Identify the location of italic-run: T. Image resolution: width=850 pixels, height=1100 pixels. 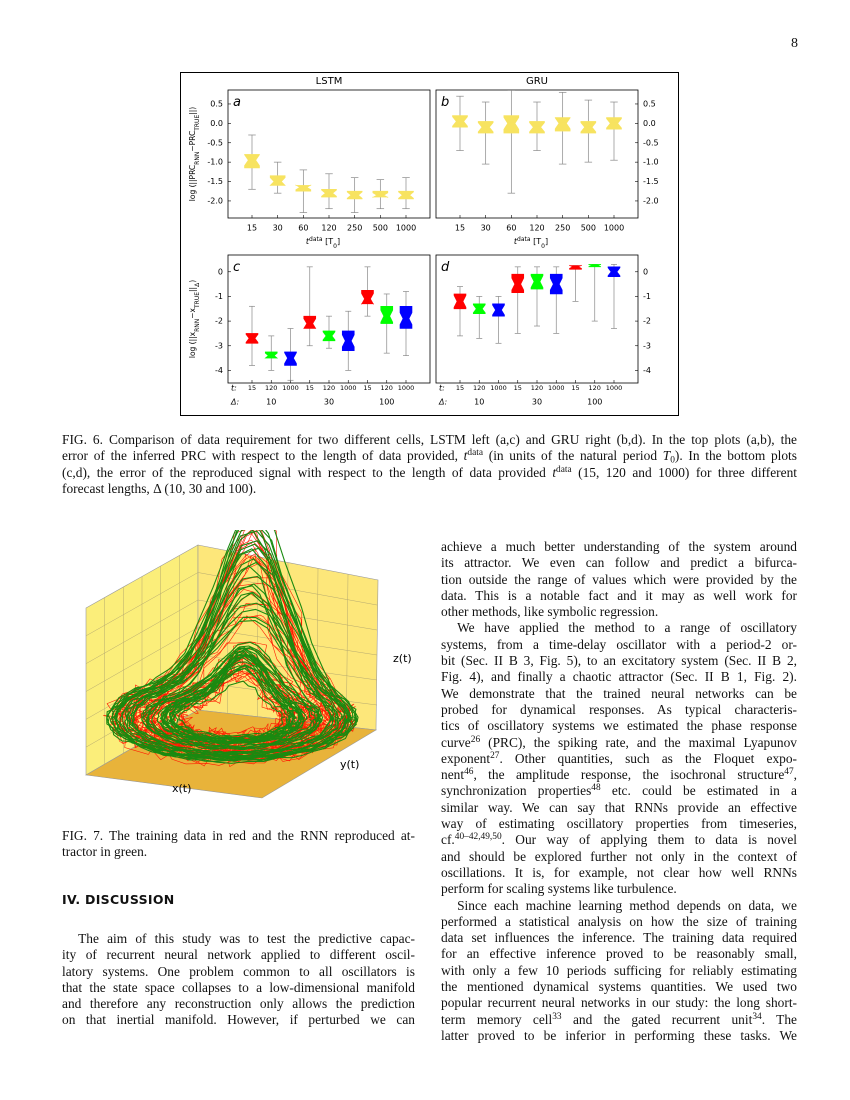
(666, 456).